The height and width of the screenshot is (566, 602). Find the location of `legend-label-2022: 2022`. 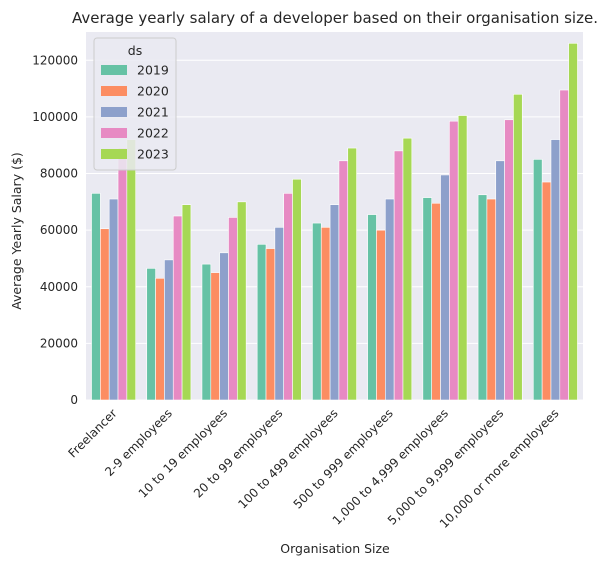

legend-label-2022: 2022 is located at coordinates (153, 133).